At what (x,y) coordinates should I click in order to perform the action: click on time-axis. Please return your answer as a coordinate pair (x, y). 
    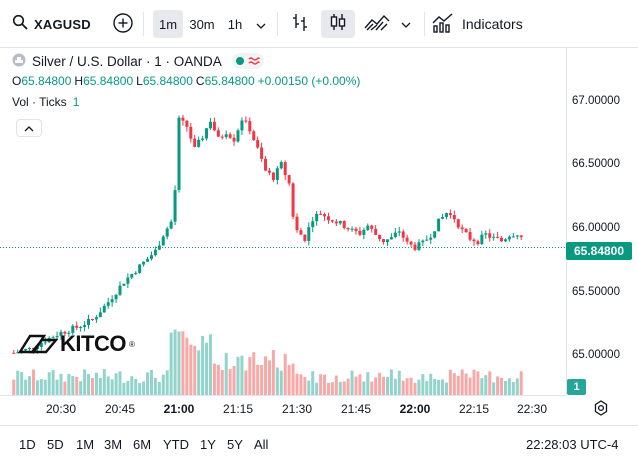
    Looking at the image, I should click on (283, 410).